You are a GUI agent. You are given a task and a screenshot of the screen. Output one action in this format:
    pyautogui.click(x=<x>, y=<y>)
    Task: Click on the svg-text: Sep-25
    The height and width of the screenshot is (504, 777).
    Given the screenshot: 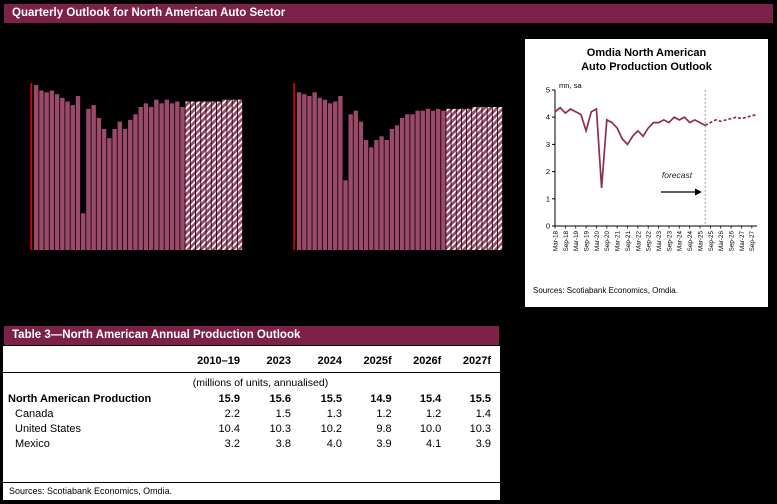 What is the action you would take?
    pyautogui.click(x=711, y=241)
    